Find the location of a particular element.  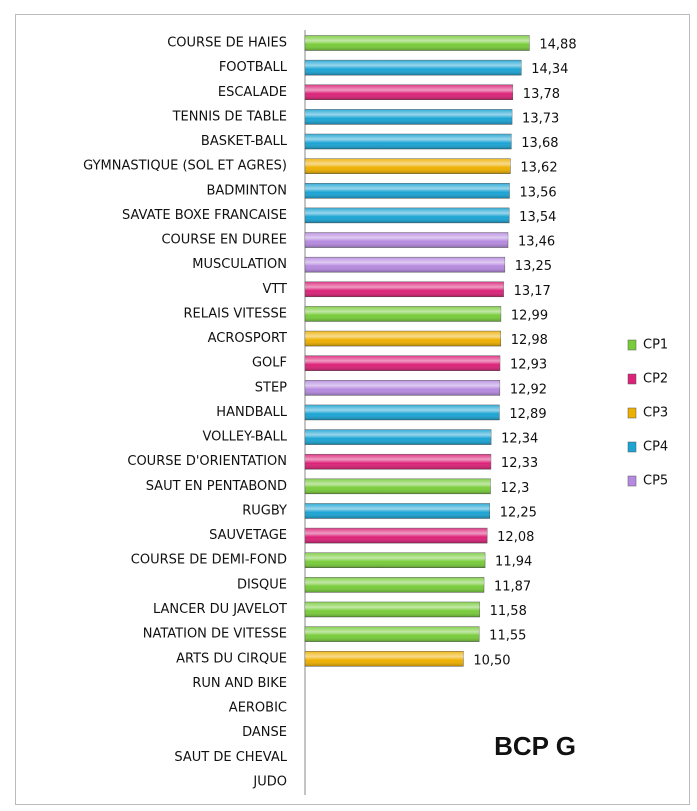

data-label: 13,54 is located at coordinates (537, 217).